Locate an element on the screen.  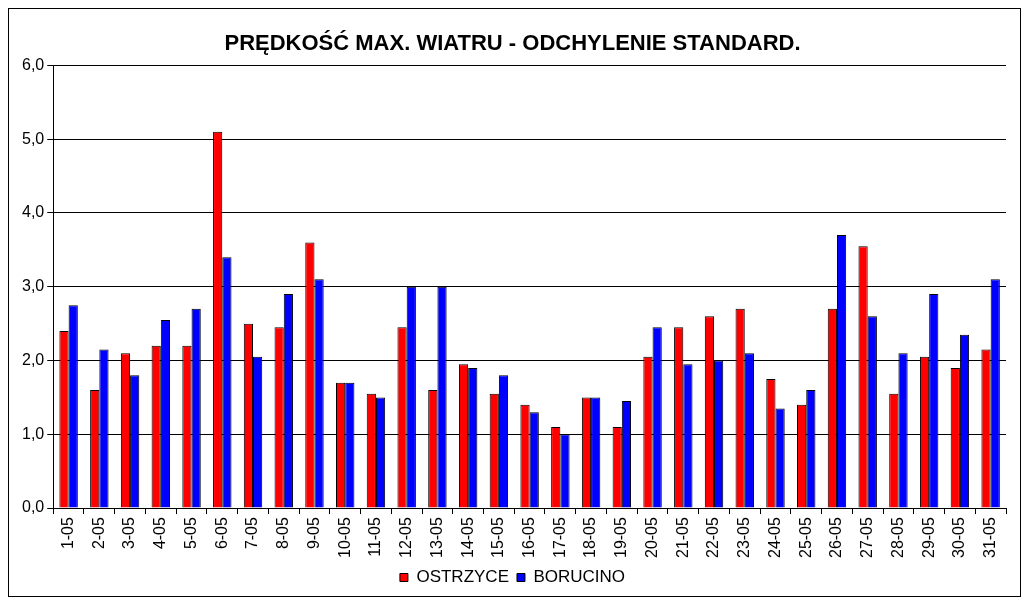
x-tick-label: 12-05 is located at coordinates (406, 537).